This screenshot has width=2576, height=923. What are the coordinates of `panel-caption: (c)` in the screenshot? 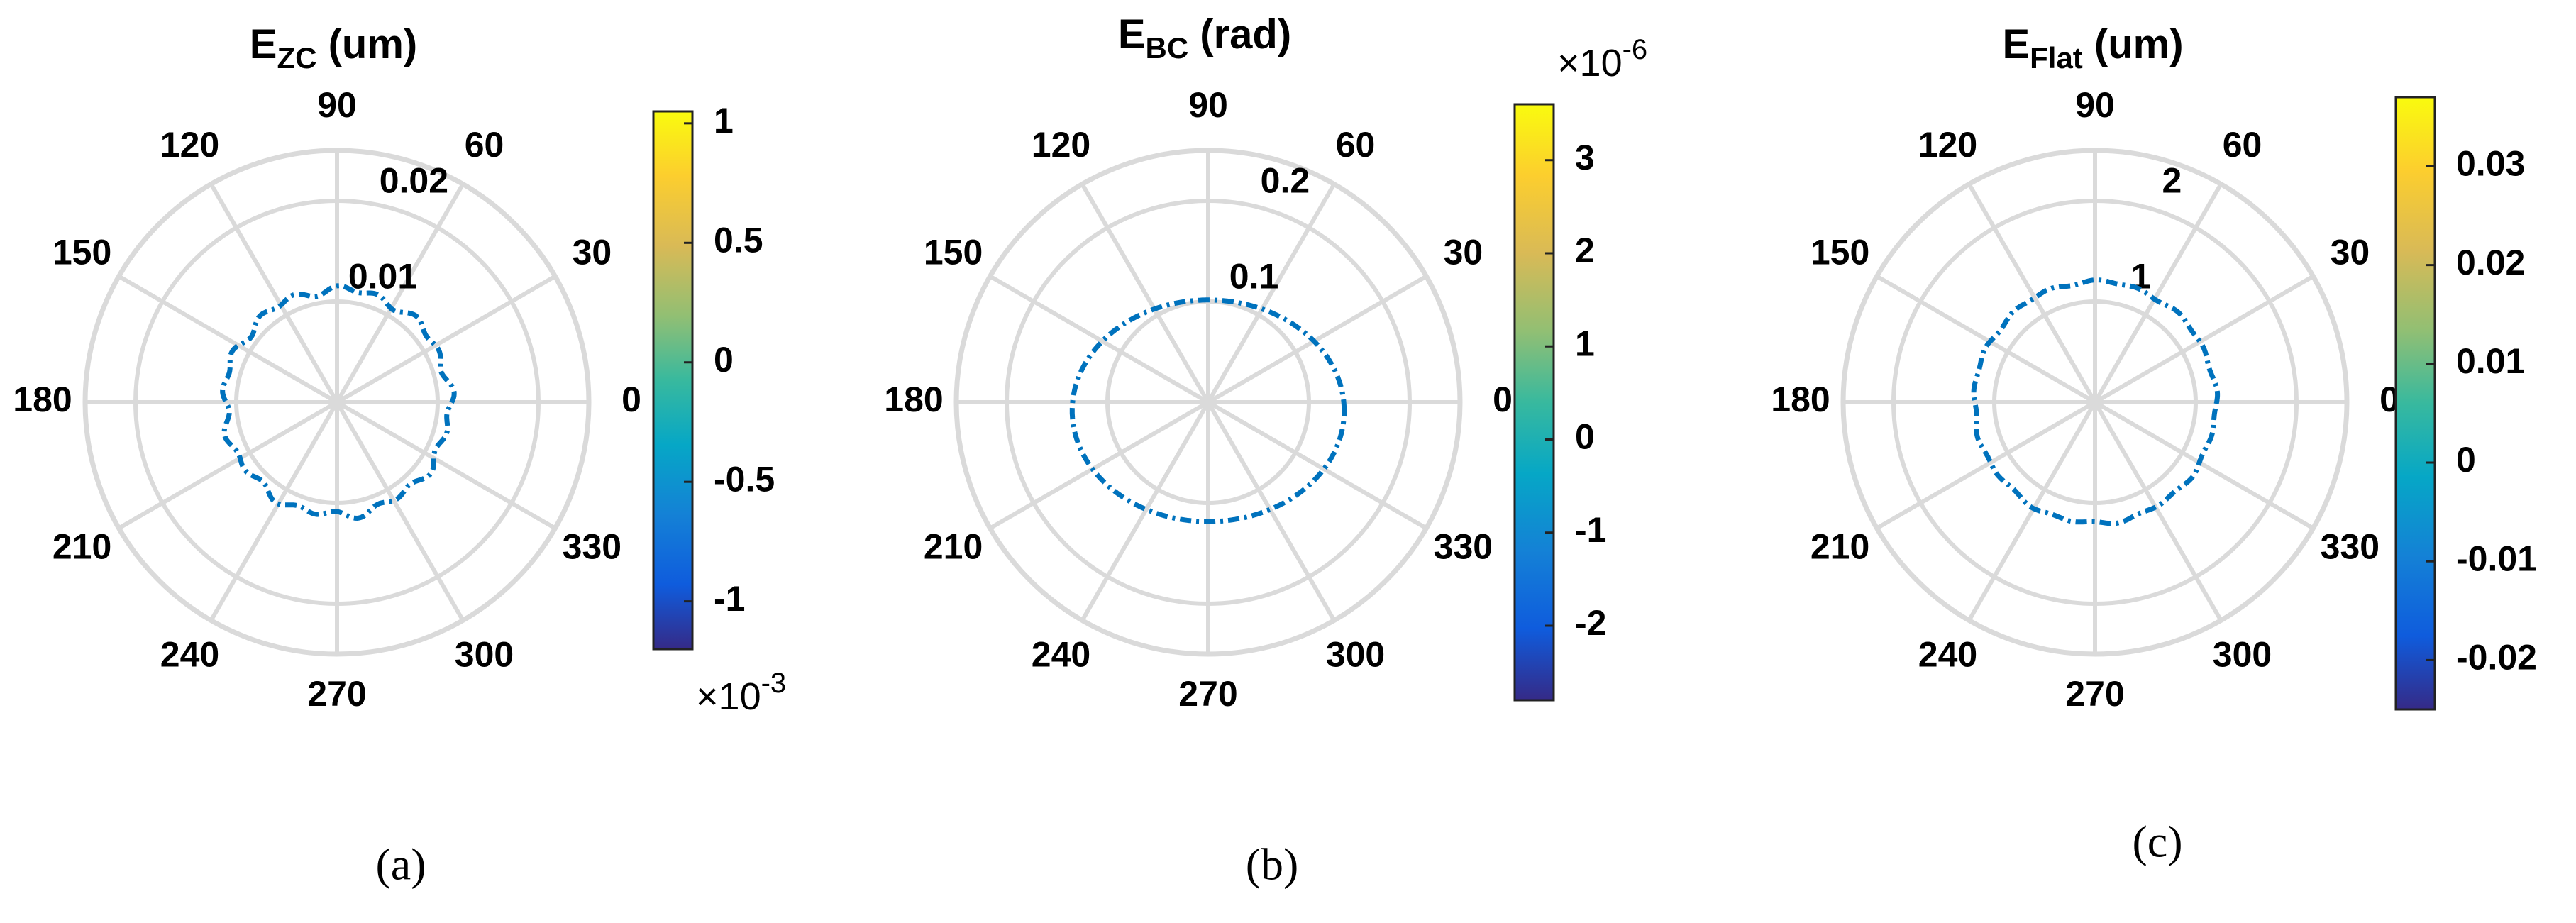 It's located at (2157, 842).